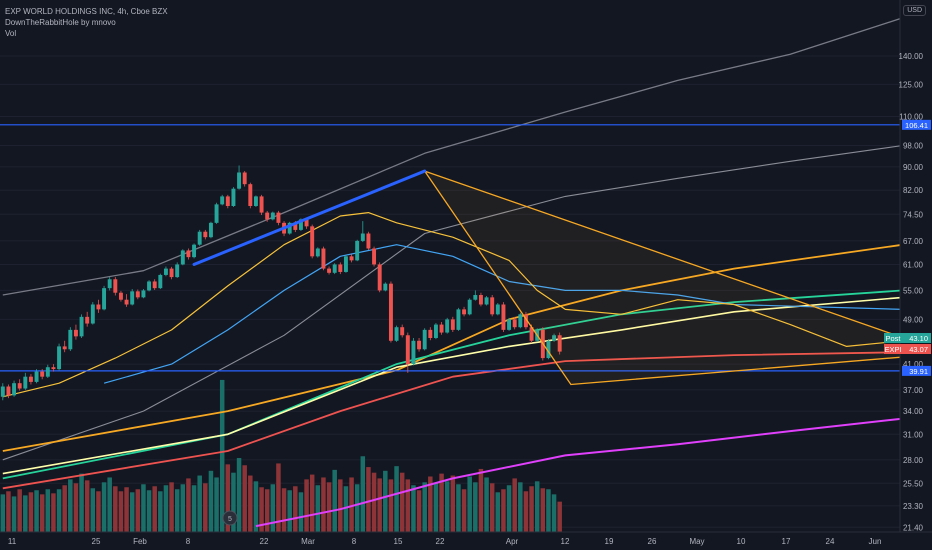  What do you see at coordinates (60, 22) in the screenshot?
I see `indicator-name: DownTheRabbitHole by mnovo` at bounding box center [60, 22].